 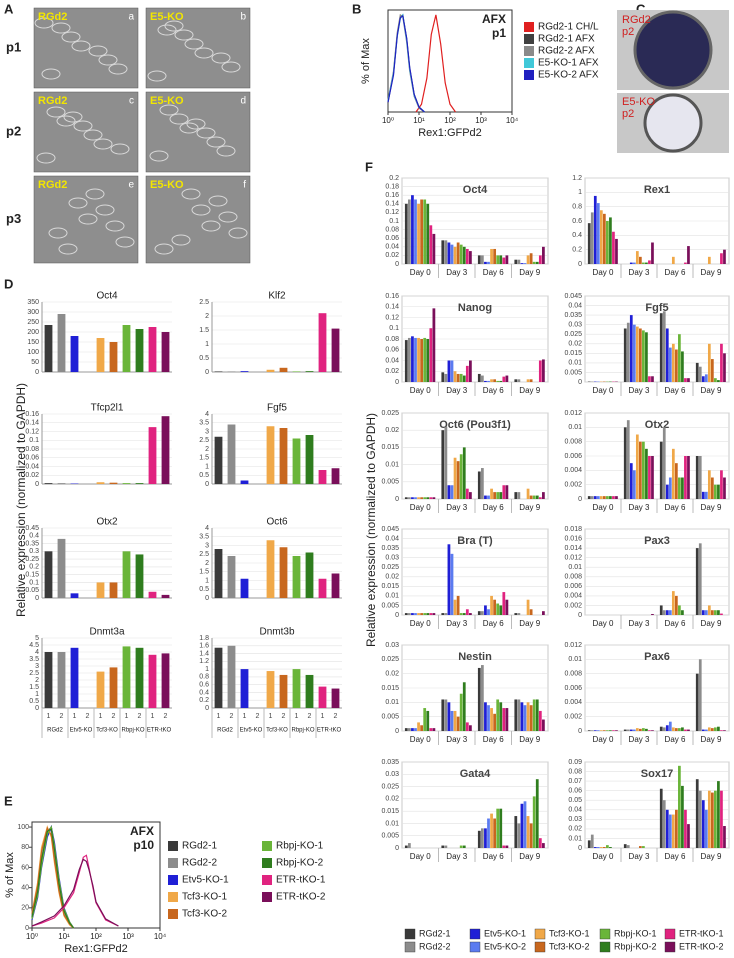 I want to click on chart-title: Dnmt3a, so click(x=106, y=632).